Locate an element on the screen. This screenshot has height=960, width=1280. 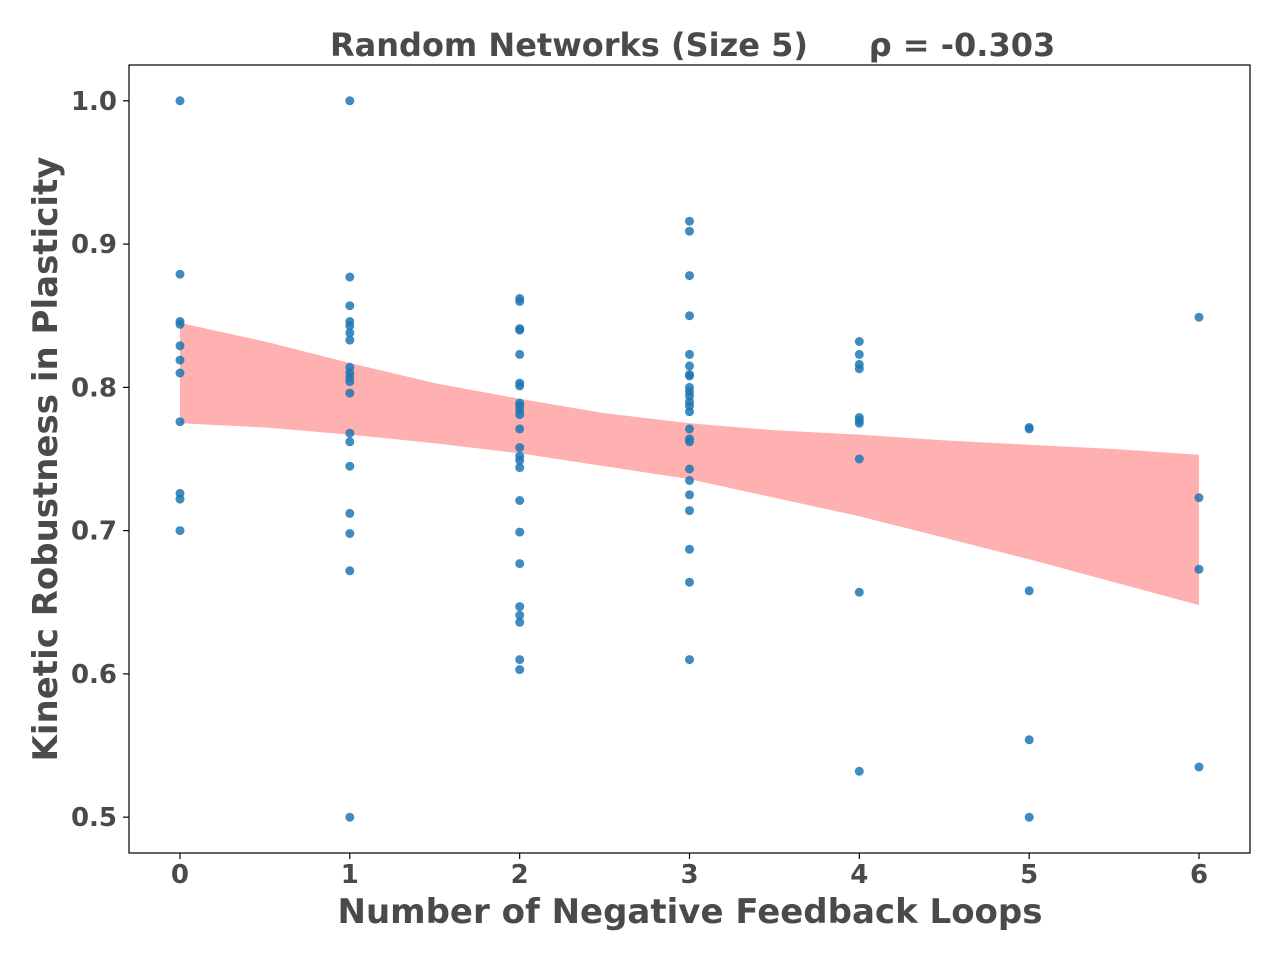
correlation-annotation: ρ = -0.303 is located at coordinates (962, 45).